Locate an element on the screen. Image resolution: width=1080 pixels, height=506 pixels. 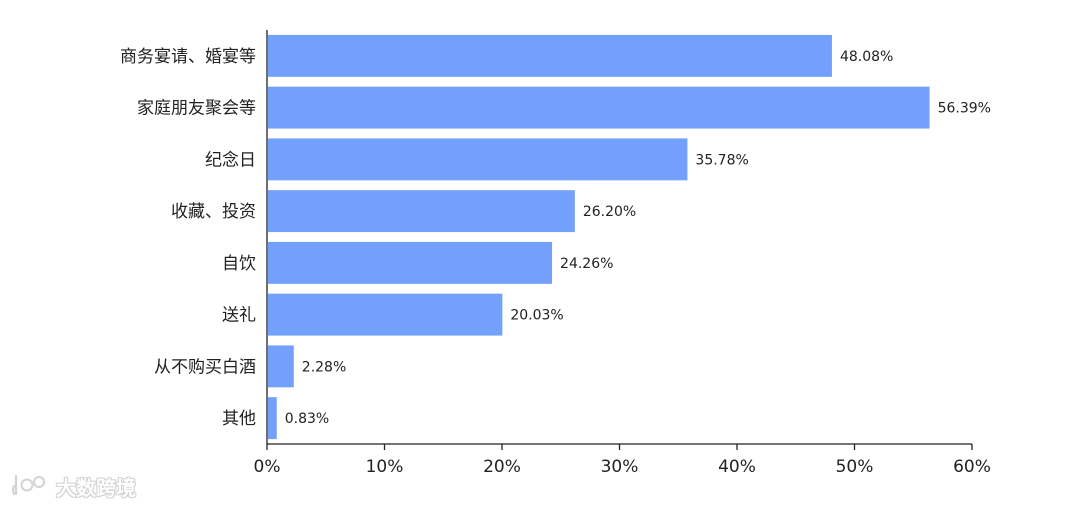
watermark-text: 大数跨境 is located at coordinates (96, 487).